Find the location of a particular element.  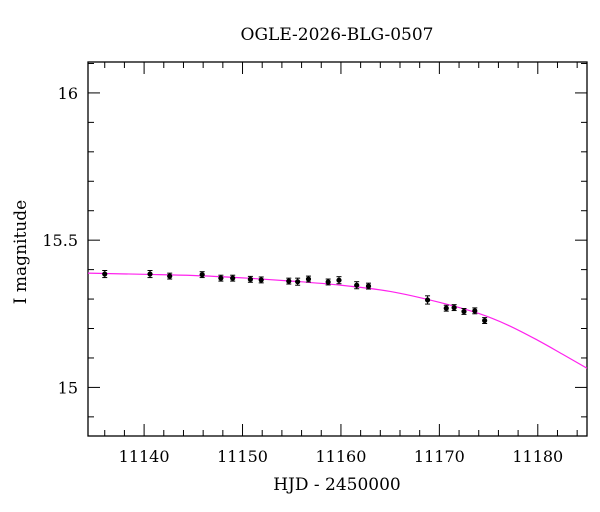

x-tick-label: 11180 is located at coordinates (537, 456).